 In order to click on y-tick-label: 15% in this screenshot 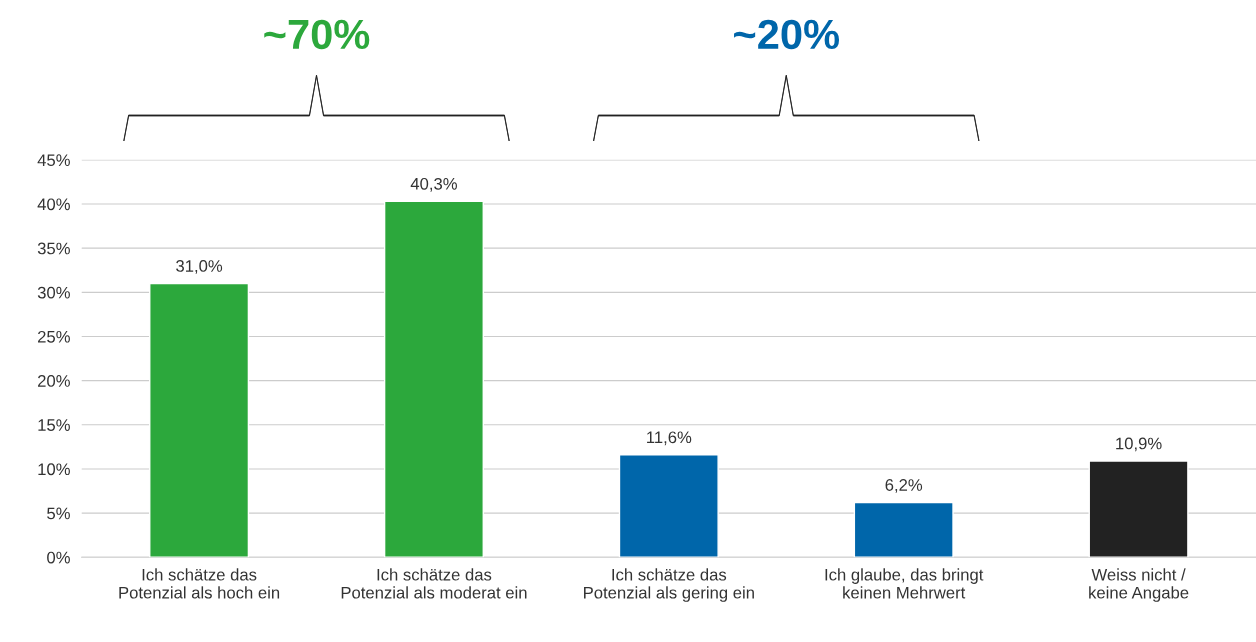, I will do `click(54, 425)`.